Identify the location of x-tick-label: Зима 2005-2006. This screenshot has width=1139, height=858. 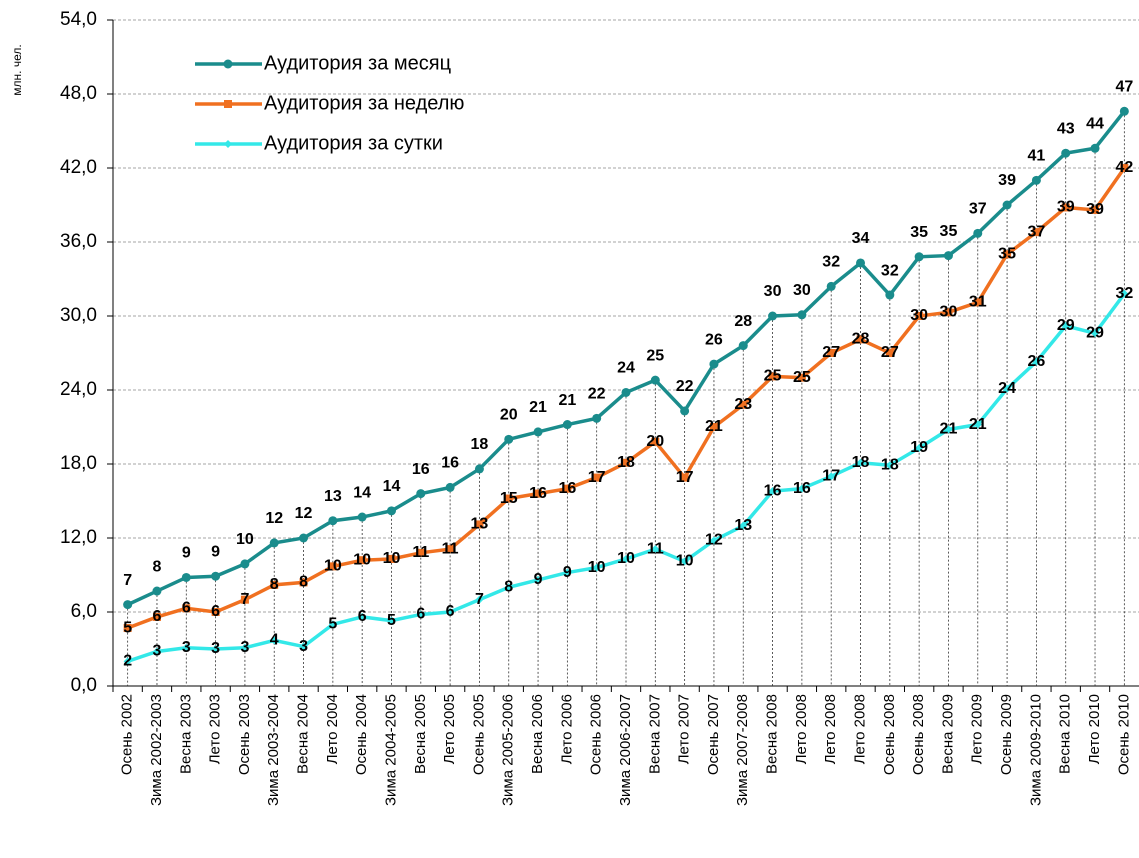
(508, 750).